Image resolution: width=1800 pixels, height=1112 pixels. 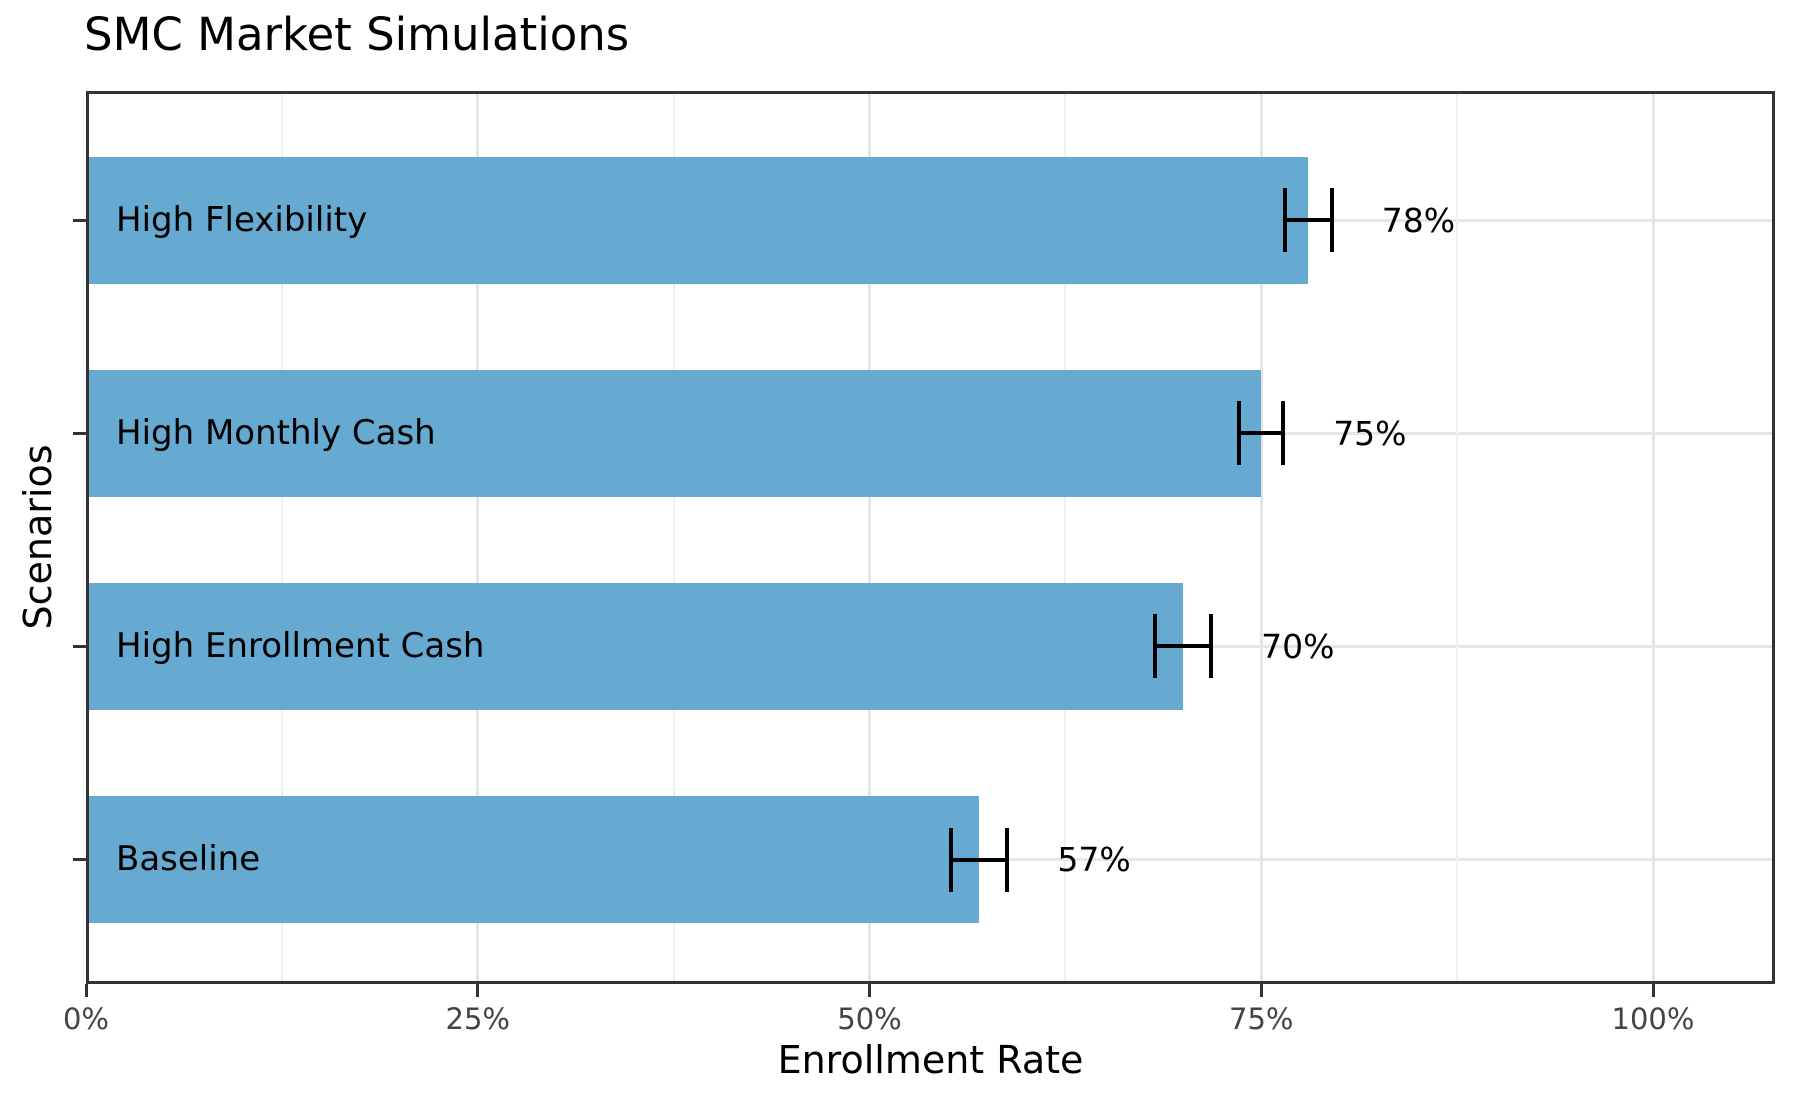 What do you see at coordinates (1418, 220) in the screenshot?
I see `bar-value-label: 78%` at bounding box center [1418, 220].